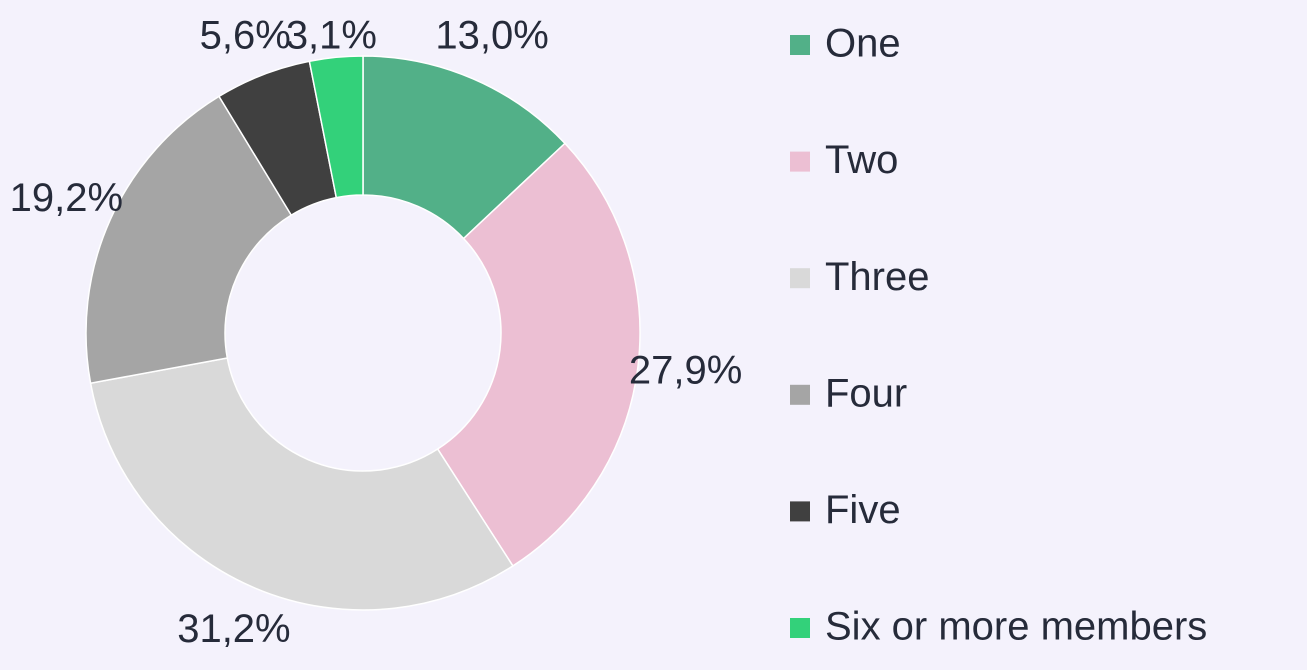 The width and height of the screenshot is (1307, 670). What do you see at coordinates (685, 370) in the screenshot?
I see `data-label: 27,9%` at bounding box center [685, 370].